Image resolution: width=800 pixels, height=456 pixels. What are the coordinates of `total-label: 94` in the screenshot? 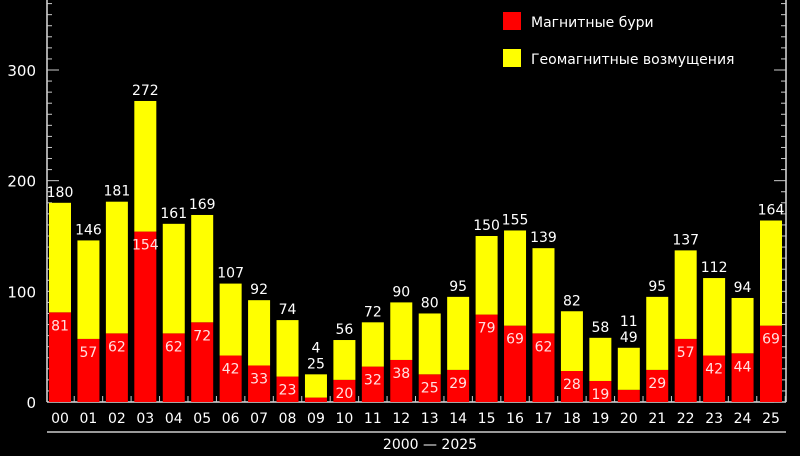 It's located at (743, 288).